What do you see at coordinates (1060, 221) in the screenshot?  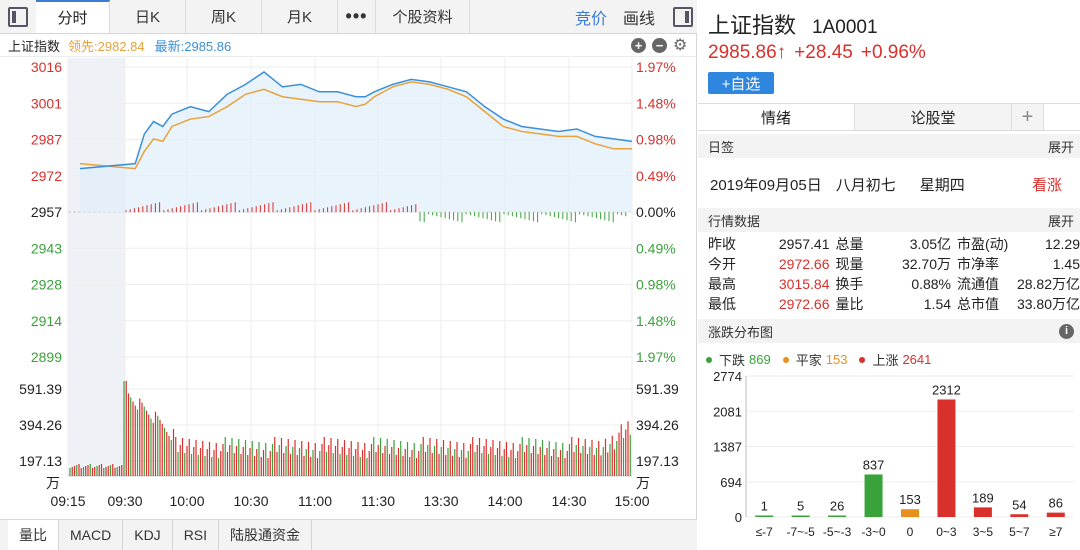 I see `quote-expand-button: 展开` at bounding box center [1060, 221].